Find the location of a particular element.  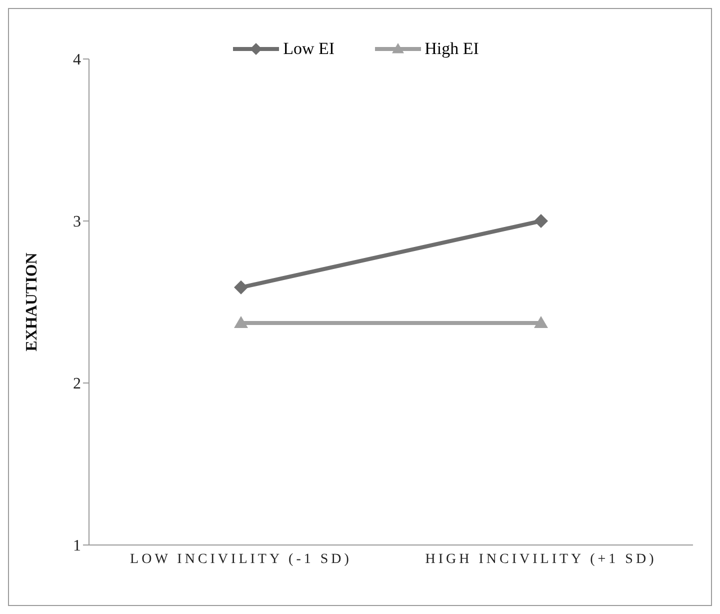

legend-label: Low EI is located at coordinates (308, 49).